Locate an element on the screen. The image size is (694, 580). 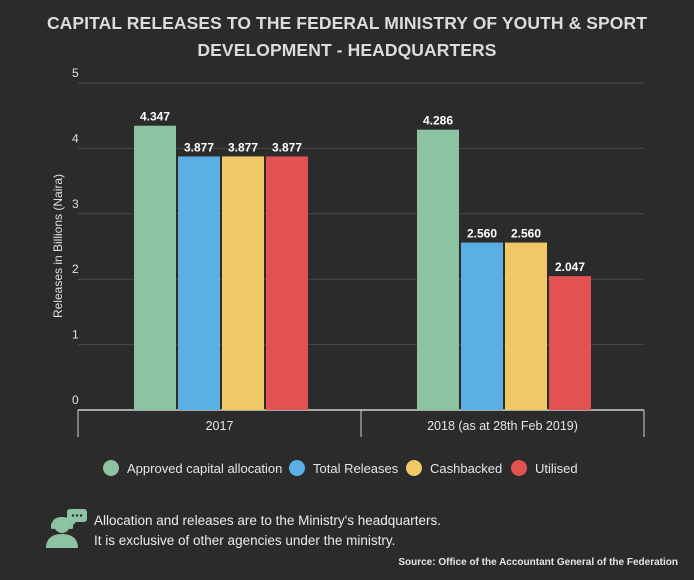
y-tick-label: 2 is located at coordinates (75, 269).